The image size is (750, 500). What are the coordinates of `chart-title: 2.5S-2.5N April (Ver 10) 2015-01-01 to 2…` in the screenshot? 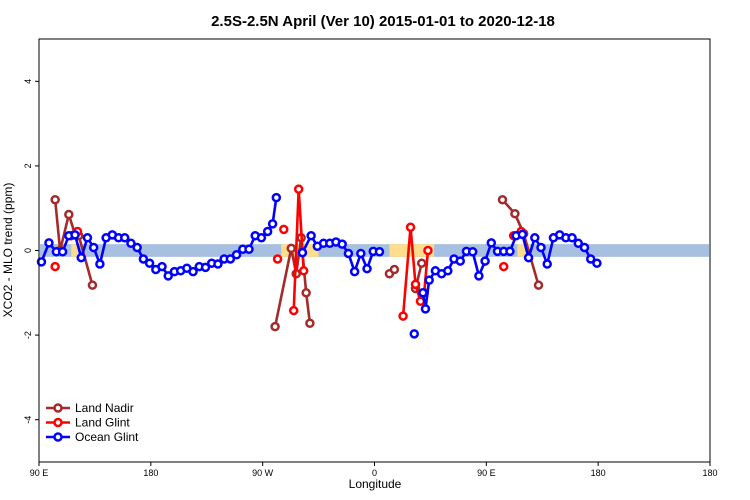 It's located at (383, 21).